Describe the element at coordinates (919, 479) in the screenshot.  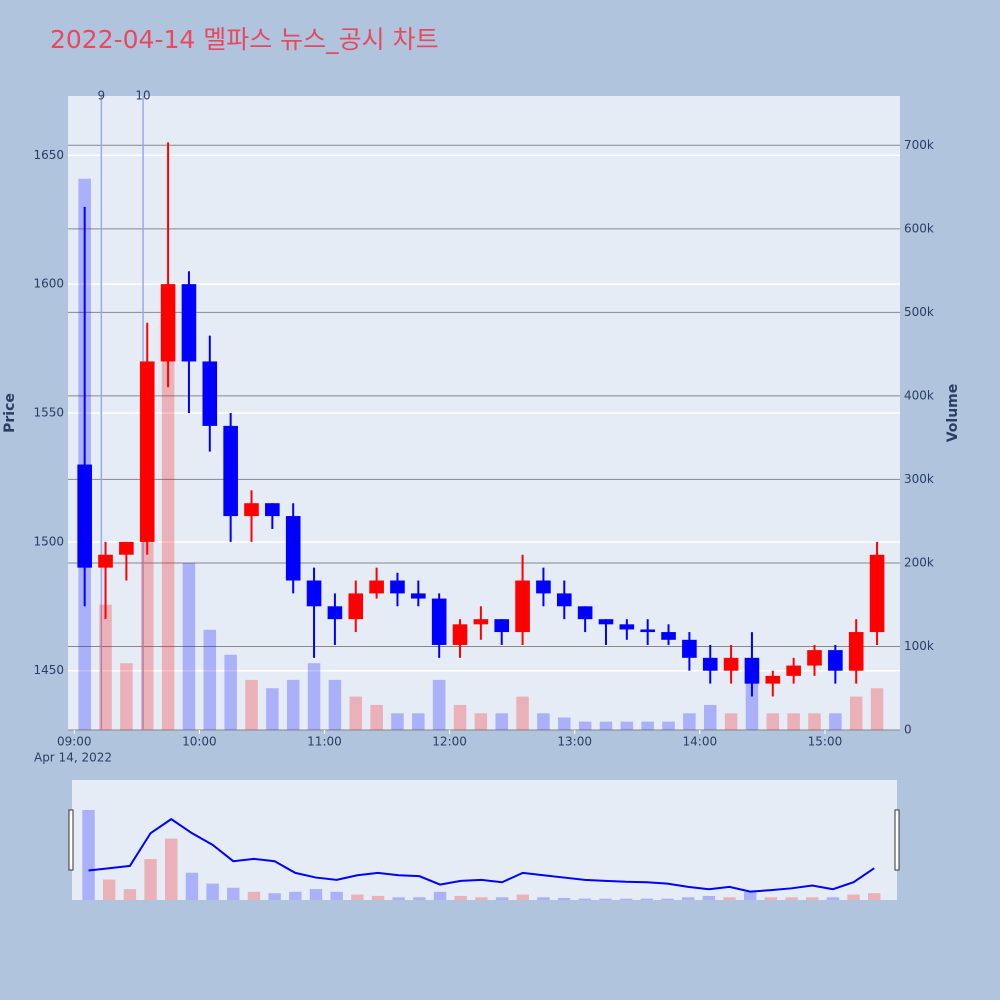
I see `y2-tick-label: 300k` at that location.